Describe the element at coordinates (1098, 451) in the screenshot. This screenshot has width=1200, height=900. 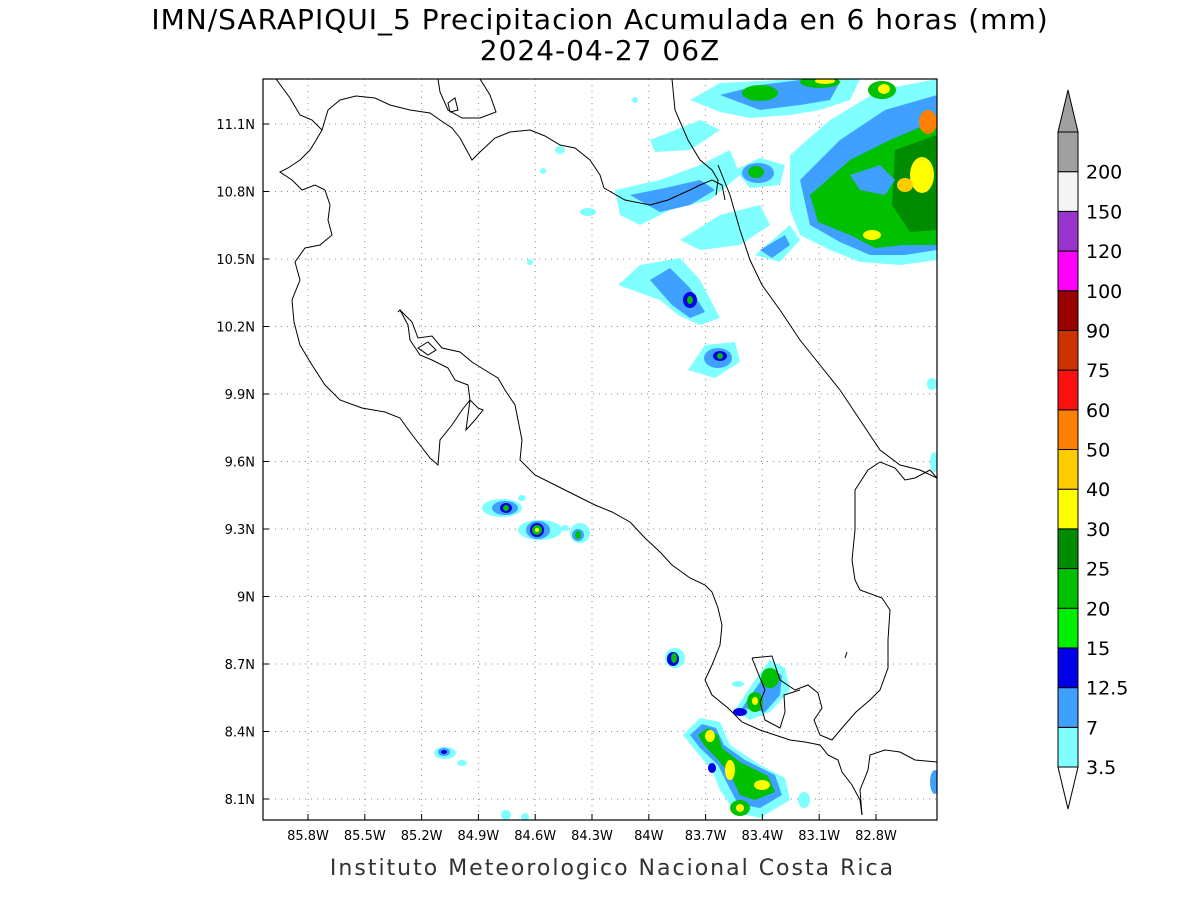
I see `colorbar-label: 50` at that location.